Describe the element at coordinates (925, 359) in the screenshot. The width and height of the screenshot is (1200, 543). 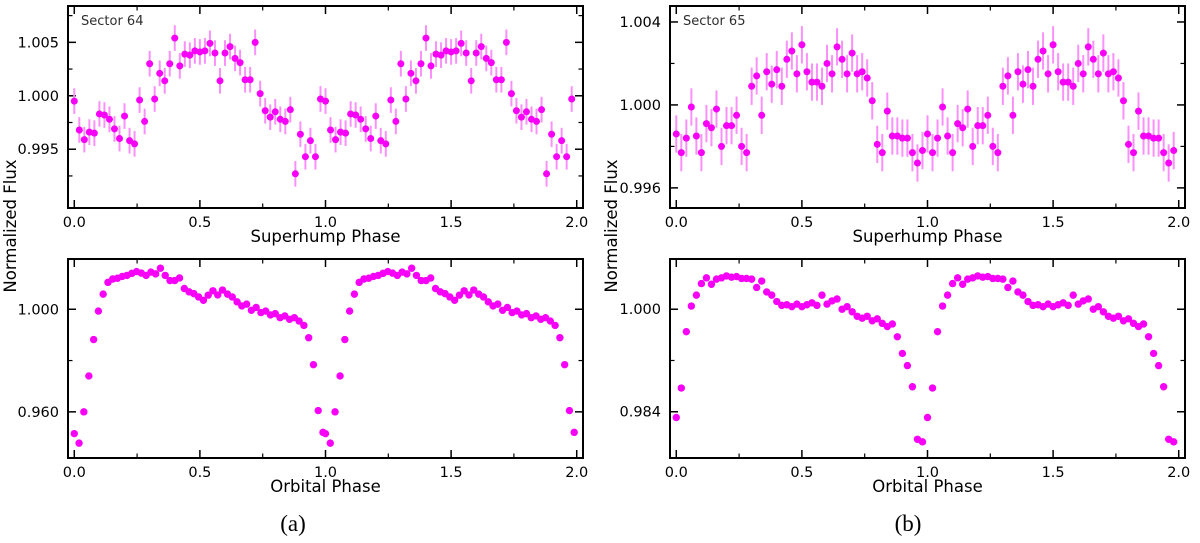
I see `data-points` at that location.